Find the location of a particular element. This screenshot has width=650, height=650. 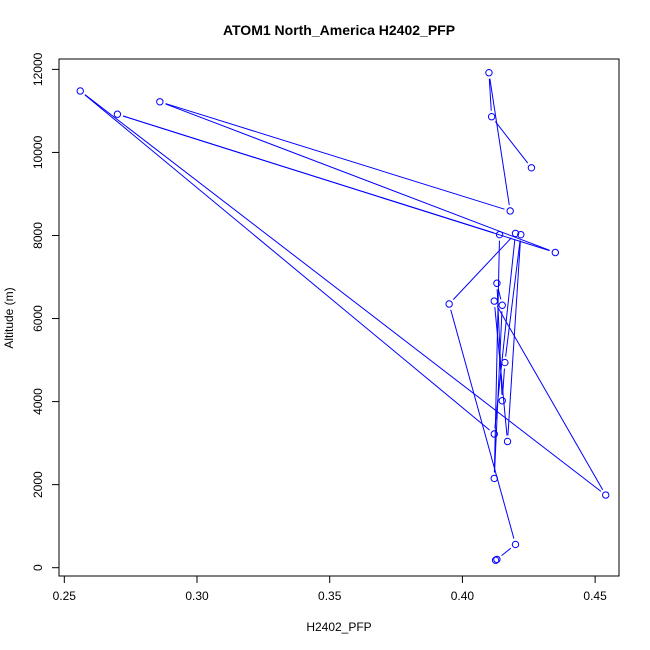

y-tick-label: 0 is located at coordinates (38, 567).